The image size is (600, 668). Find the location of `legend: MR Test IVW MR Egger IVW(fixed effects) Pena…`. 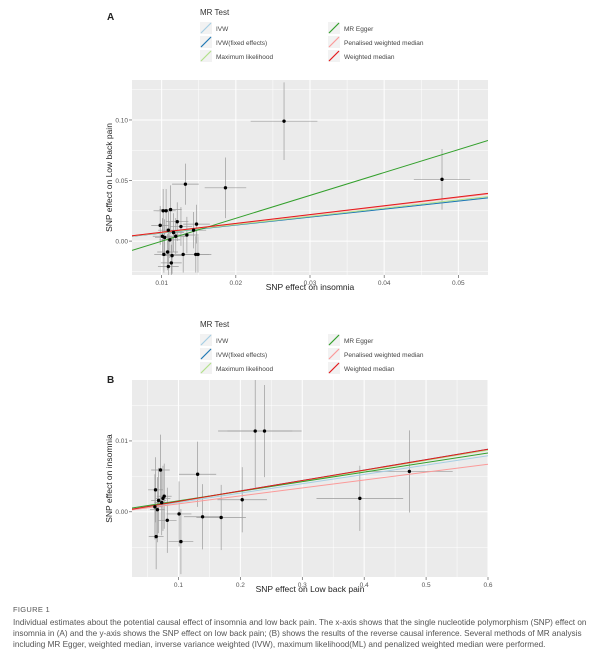

legend: MR Test IVW MR Egger IVW(fixed effects) Pena… is located at coordinates (312, 347).